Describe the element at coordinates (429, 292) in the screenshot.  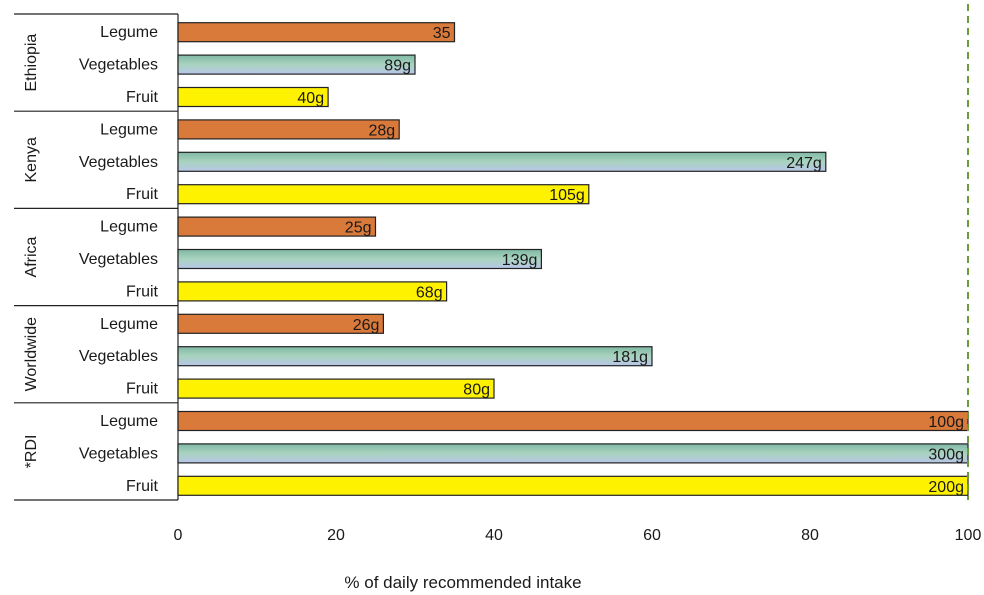
I see `data-label: 68g` at that location.